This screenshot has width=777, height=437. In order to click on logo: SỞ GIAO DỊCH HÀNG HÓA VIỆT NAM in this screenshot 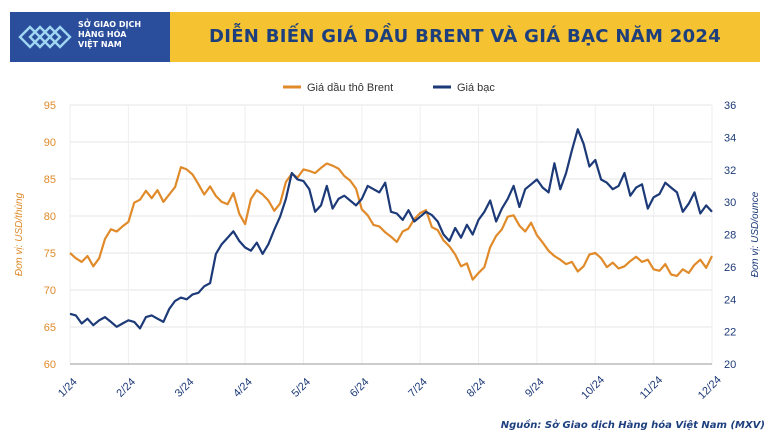, I will do `click(90, 37)`.